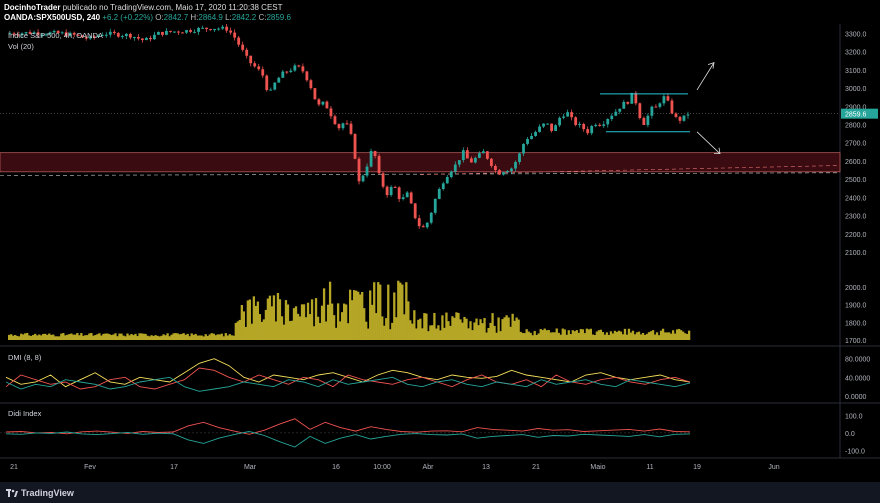 The width and height of the screenshot is (880, 503). Describe the element at coordinates (420, 174) in the screenshot. I see `trend-dashed-line` at that location.